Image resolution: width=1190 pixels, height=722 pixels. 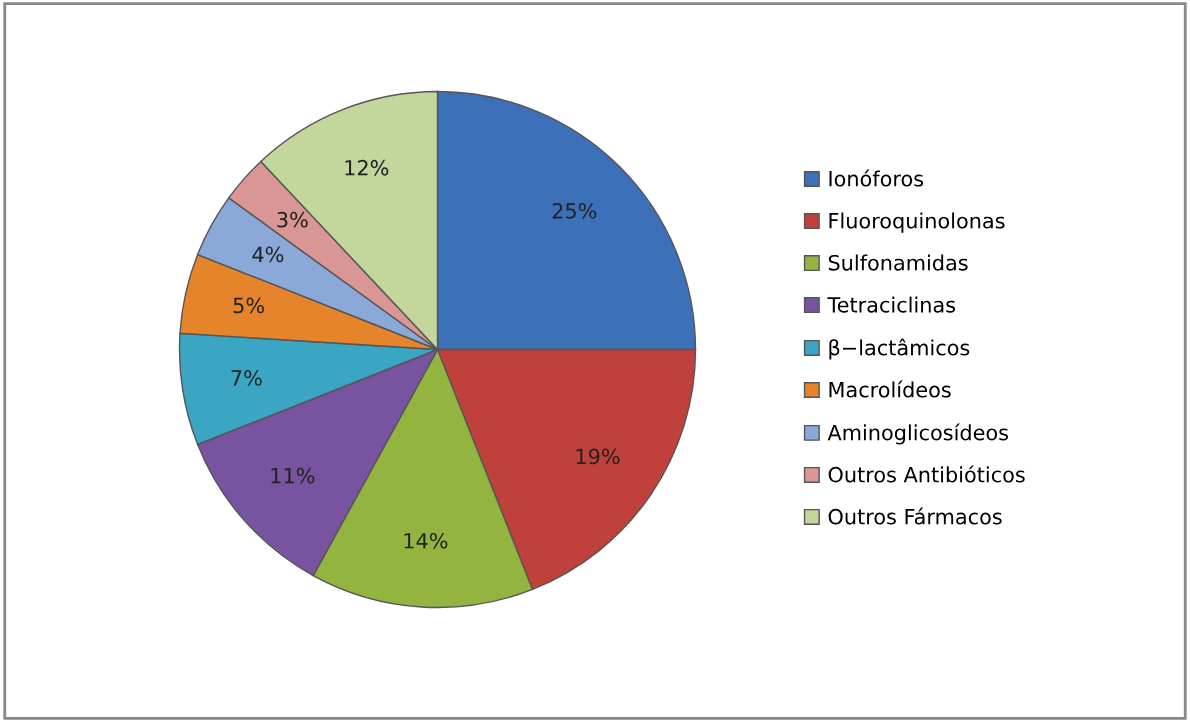 What do you see at coordinates (574, 210) in the screenshot?
I see `data-label: 25%` at bounding box center [574, 210].